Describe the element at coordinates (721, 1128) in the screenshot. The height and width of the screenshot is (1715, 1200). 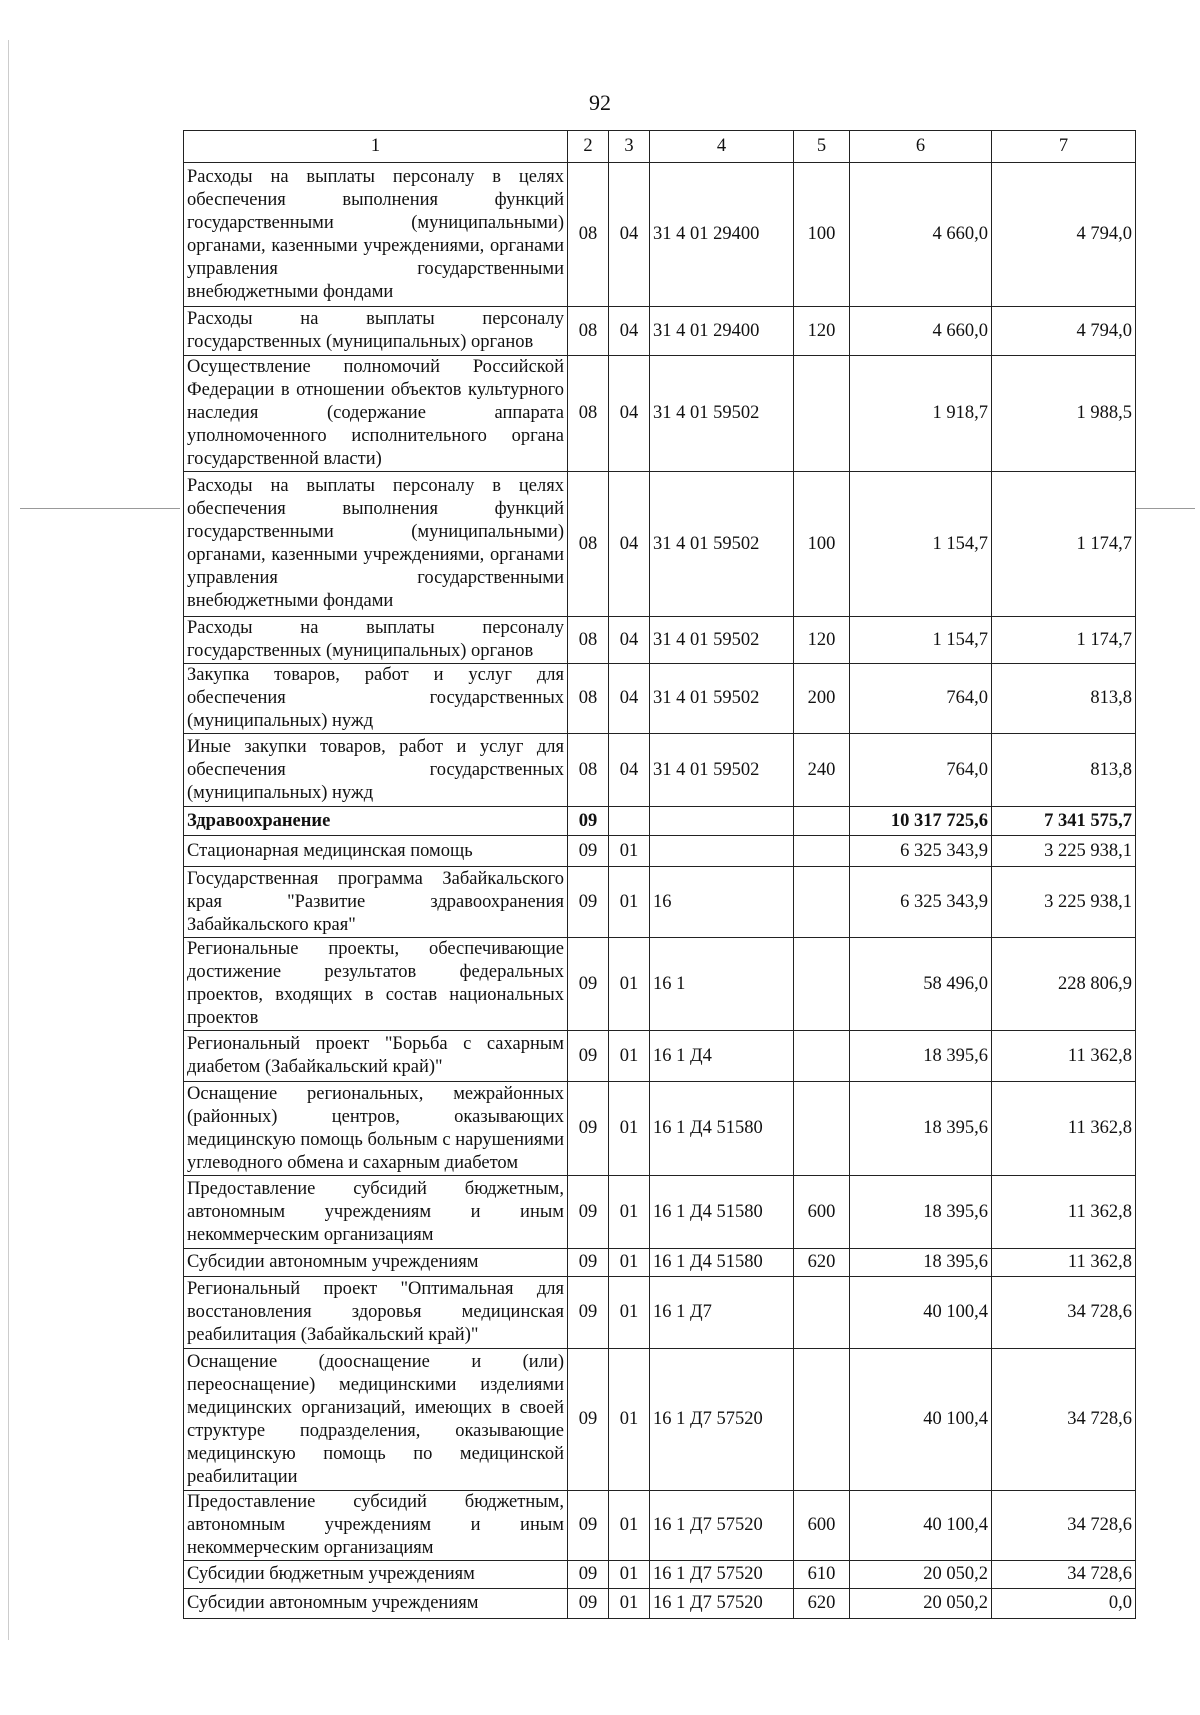
I see `target-article-code: 16 1 Д4 51580` at that location.